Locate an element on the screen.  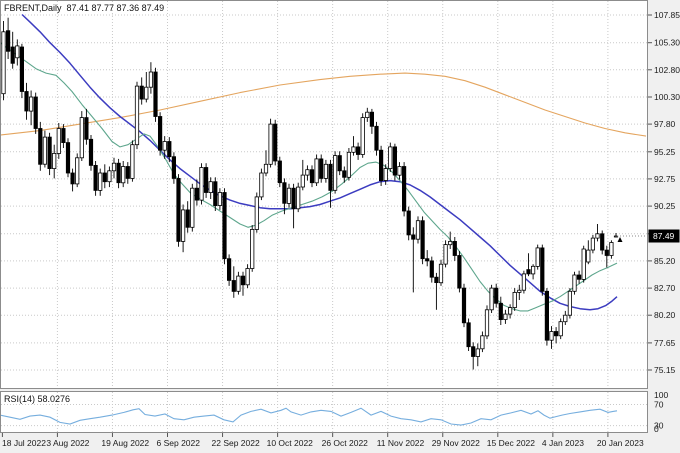
rsi-tick-label: 0 is located at coordinates (656, 429).